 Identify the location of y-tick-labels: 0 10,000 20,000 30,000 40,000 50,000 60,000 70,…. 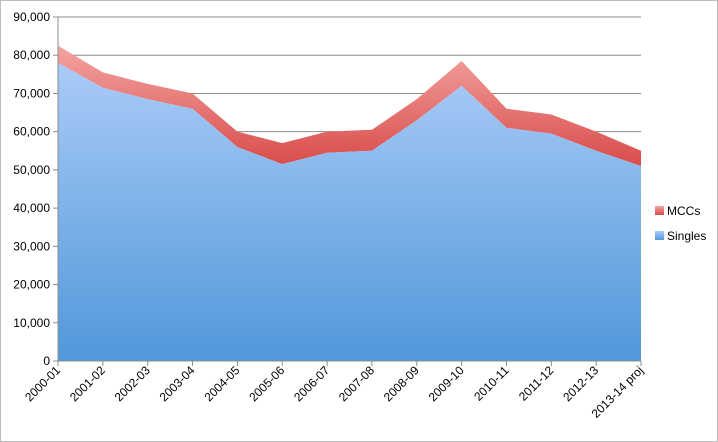
(31, 189).